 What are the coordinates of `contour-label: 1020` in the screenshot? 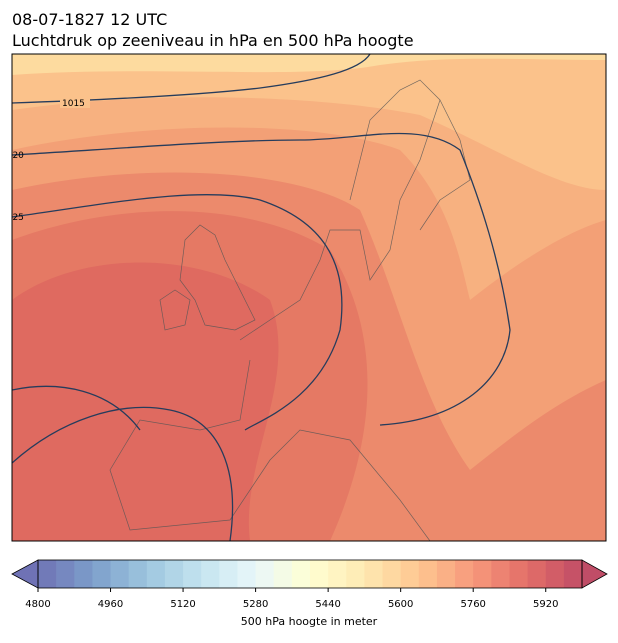 It's located at (12, 156).